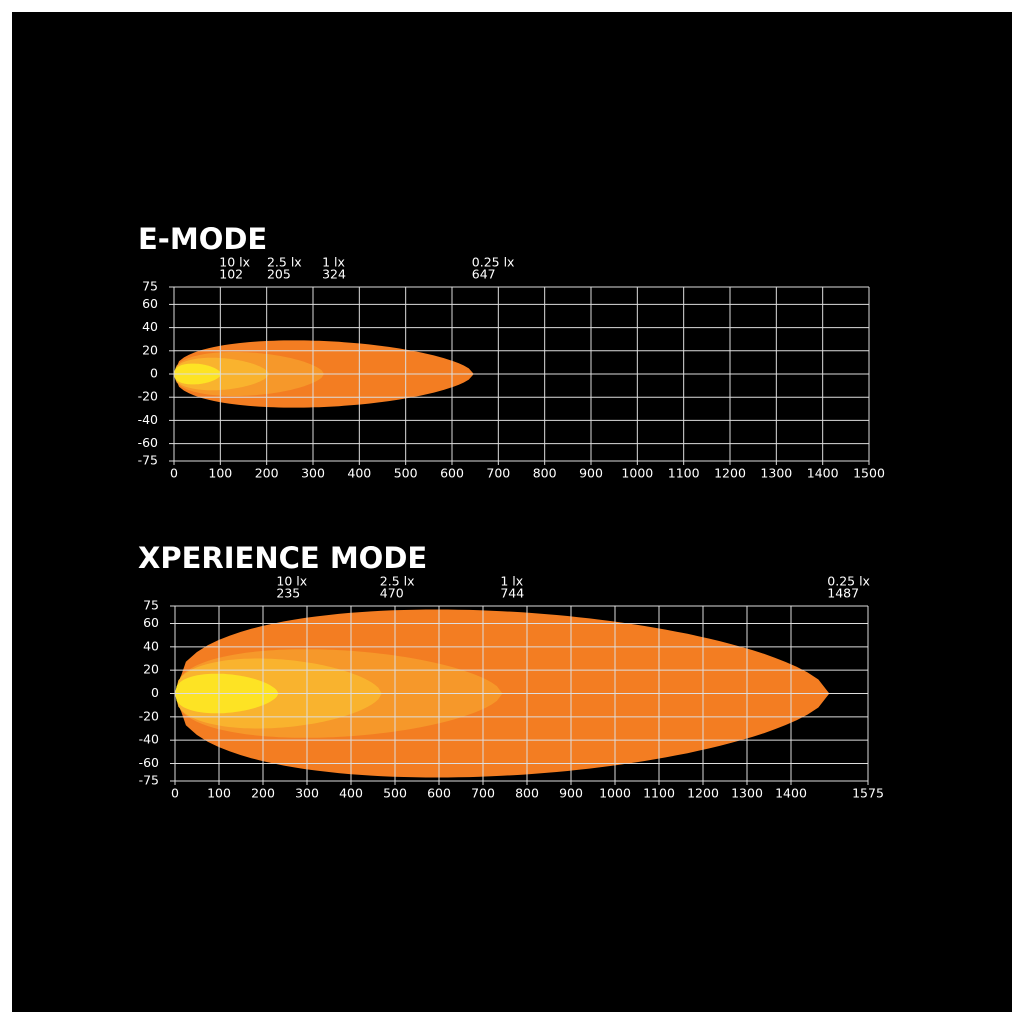 The width and height of the screenshot is (1024, 1024). Describe the element at coordinates (512, 593) in the screenshot. I see `distance-label: 744` at that location.